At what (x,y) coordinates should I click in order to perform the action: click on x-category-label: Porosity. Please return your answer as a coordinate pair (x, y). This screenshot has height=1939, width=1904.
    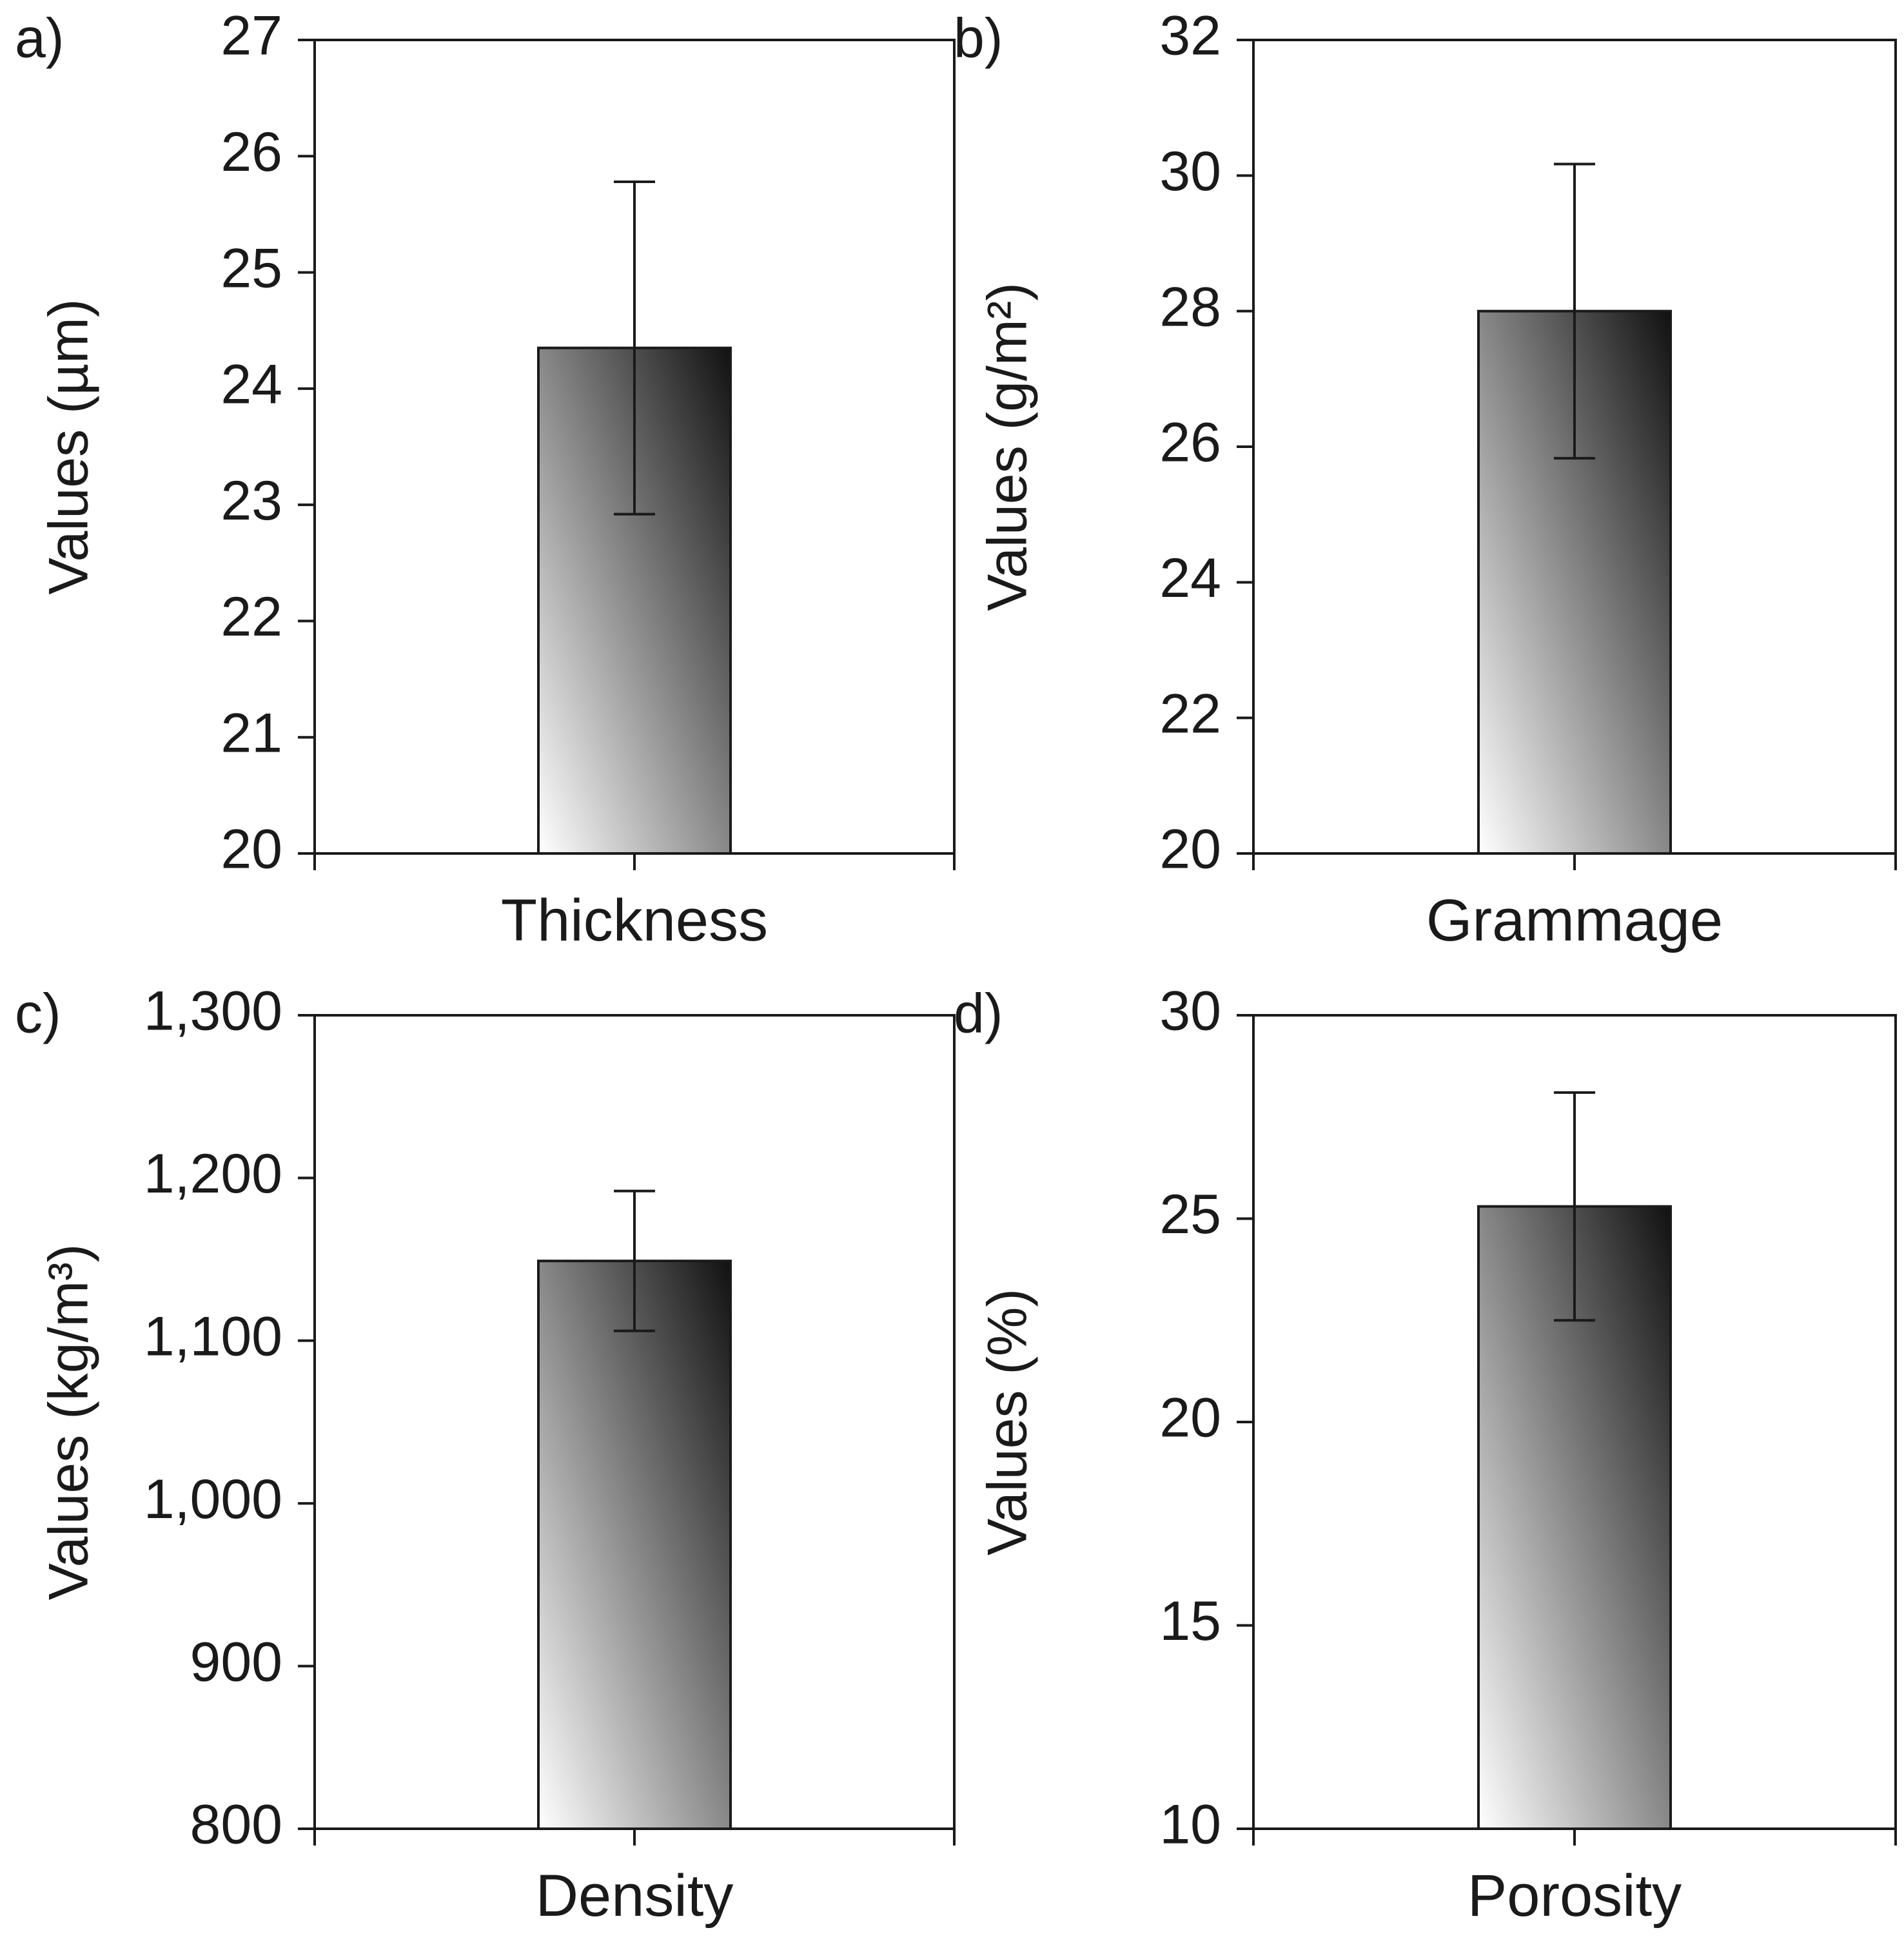
    Looking at the image, I should click on (1575, 1896).